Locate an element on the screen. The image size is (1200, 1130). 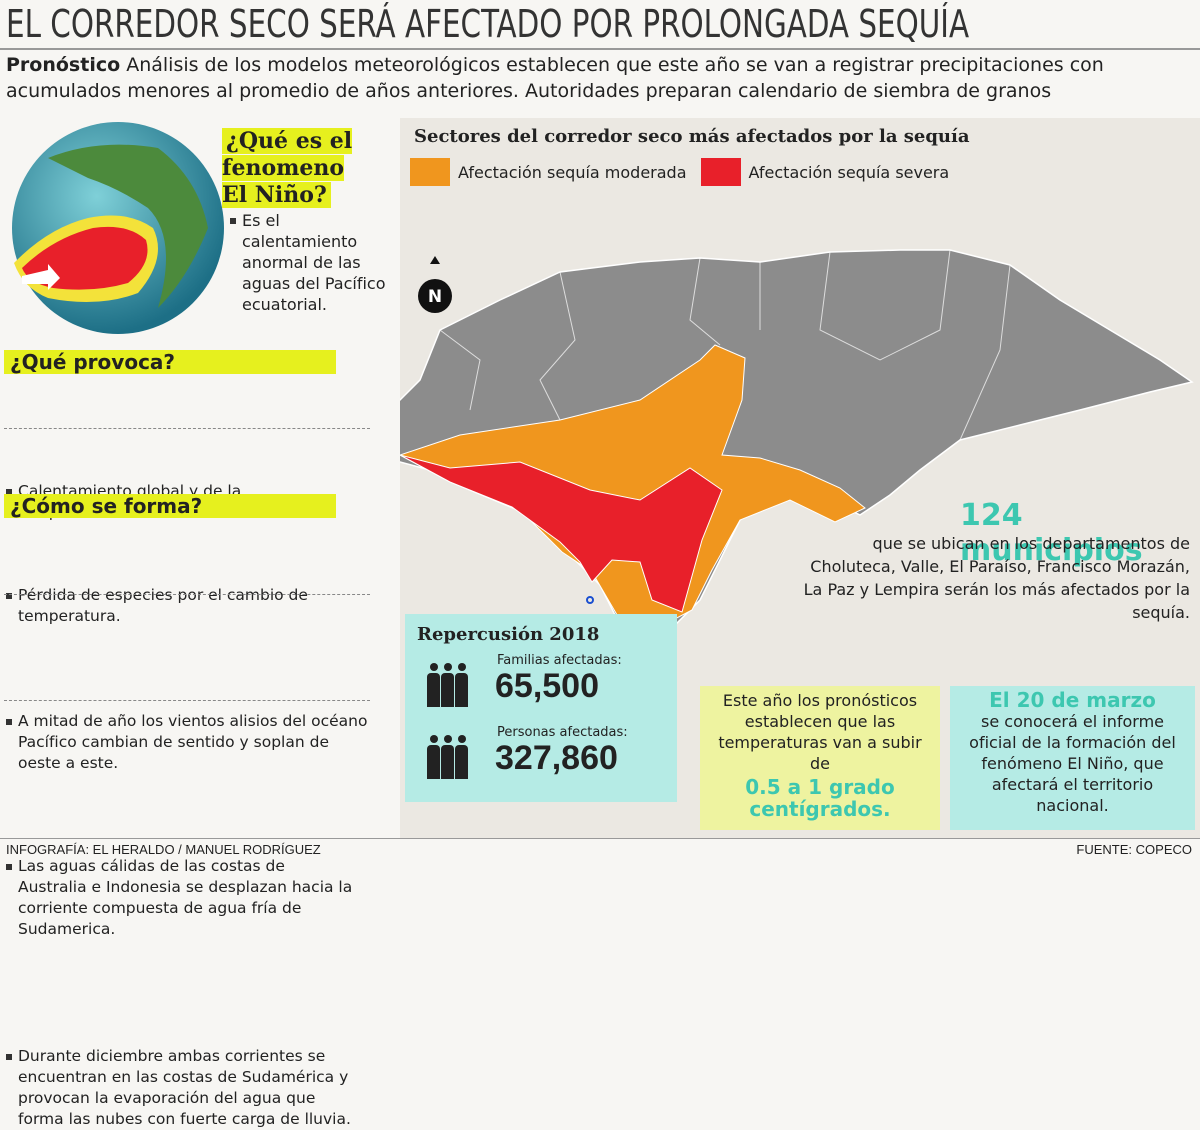
globe is located at coordinates (118, 228).